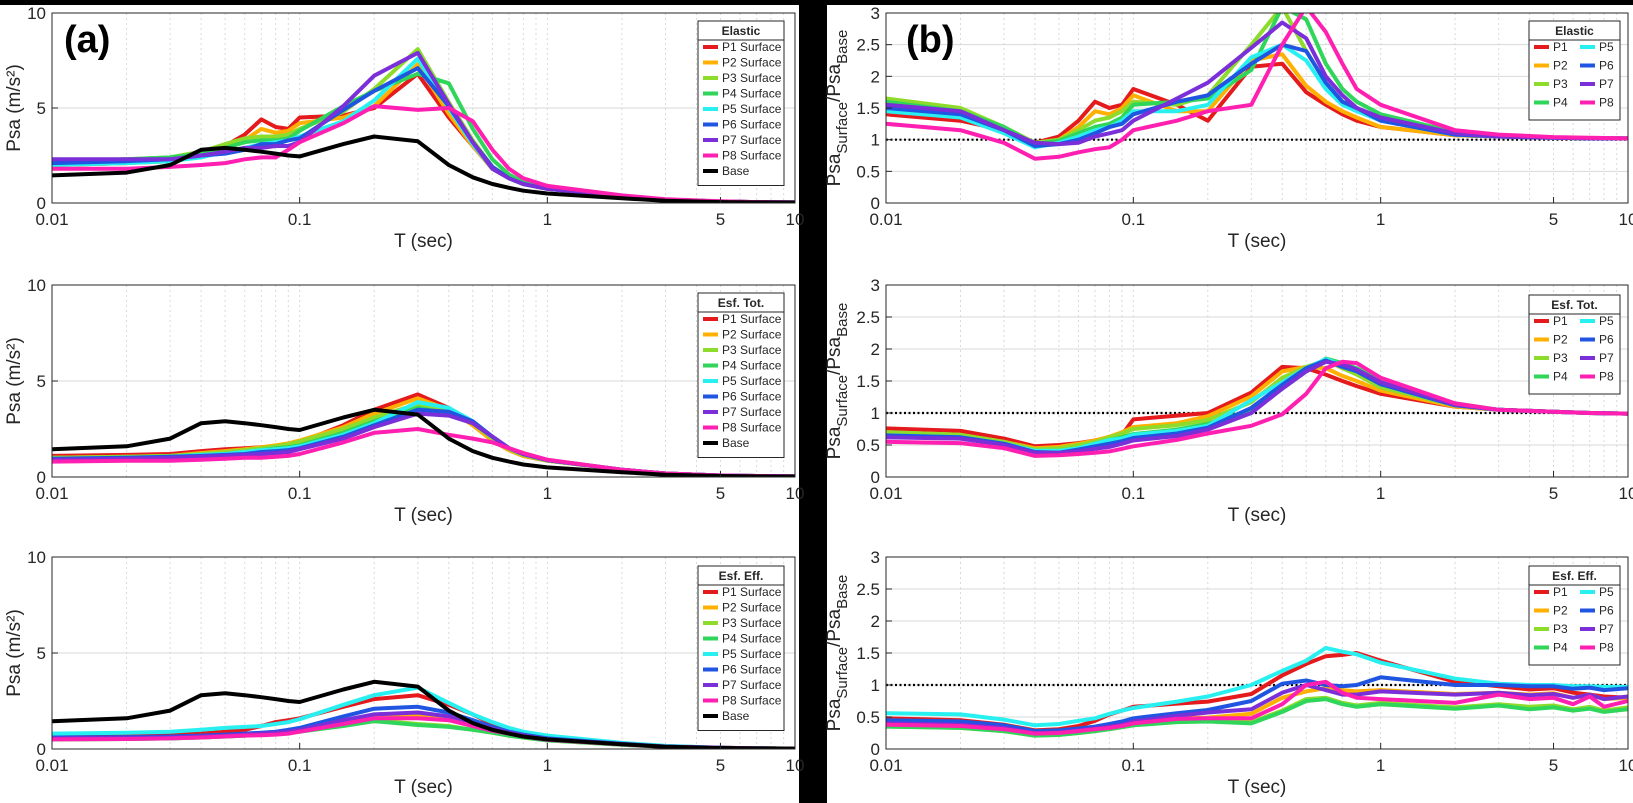 Image resolution: width=1633 pixels, height=803 pixels. What do you see at coordinates (423, 452) in the screenshot?
I see `series-line-p8` at bounding box center [423, 452].